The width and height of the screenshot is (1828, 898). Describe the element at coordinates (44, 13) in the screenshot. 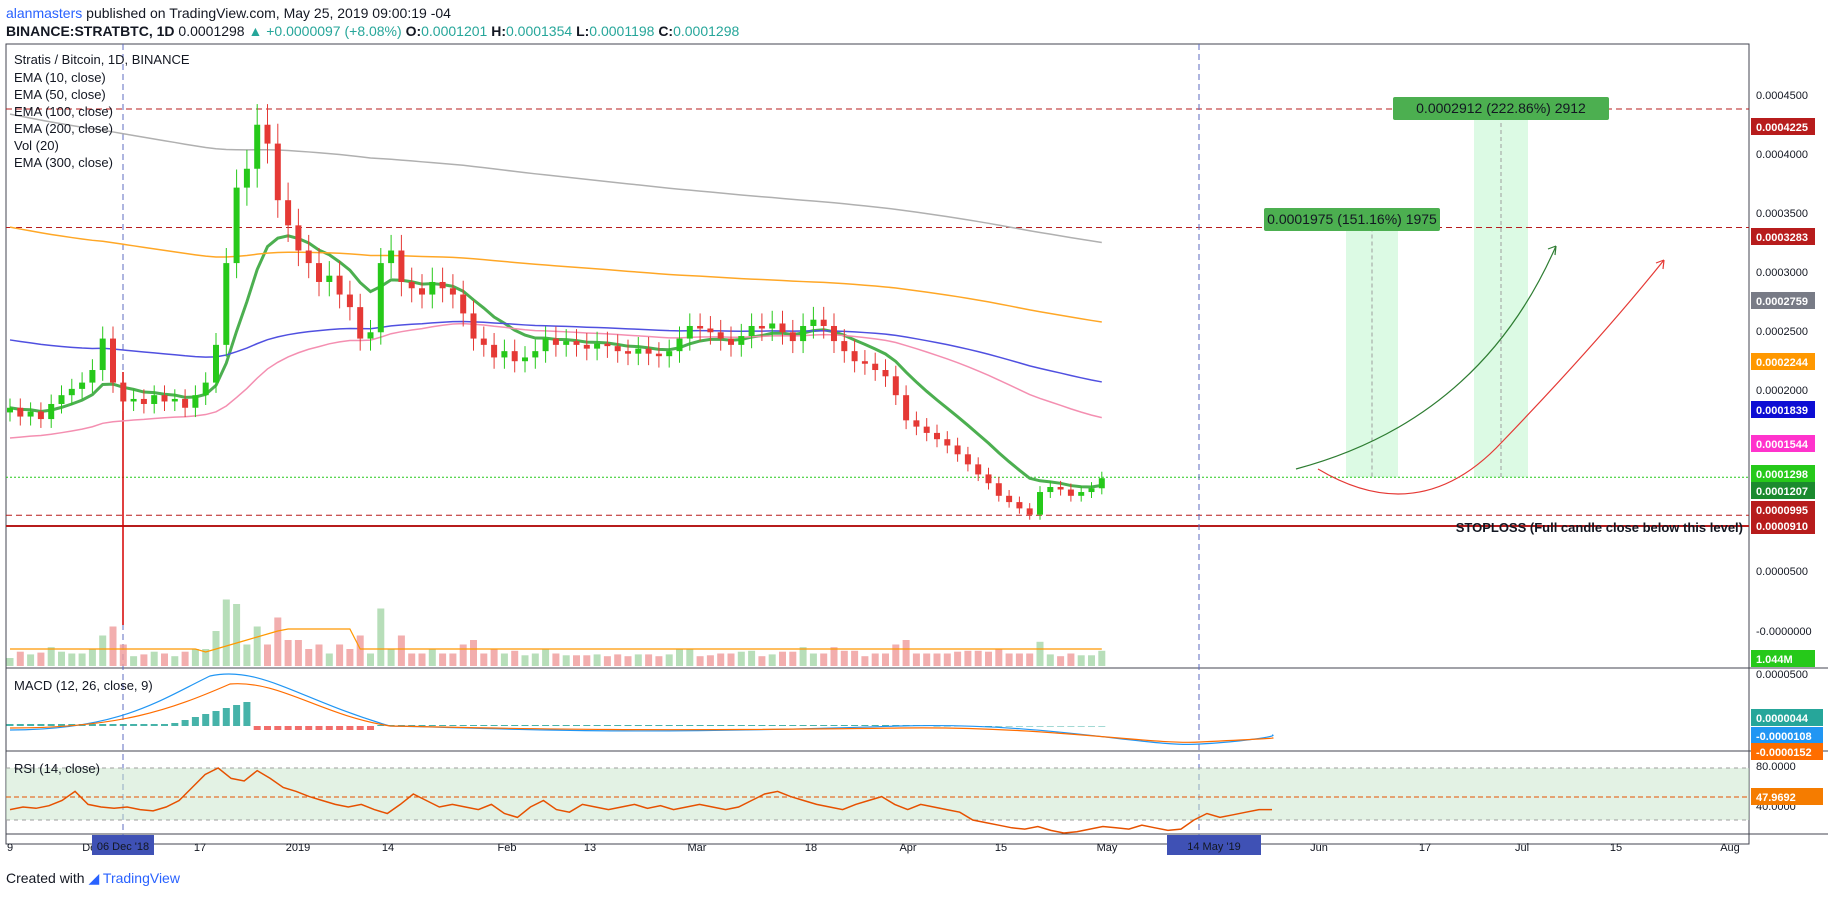

I see `author-link: alanmasters` at that location.